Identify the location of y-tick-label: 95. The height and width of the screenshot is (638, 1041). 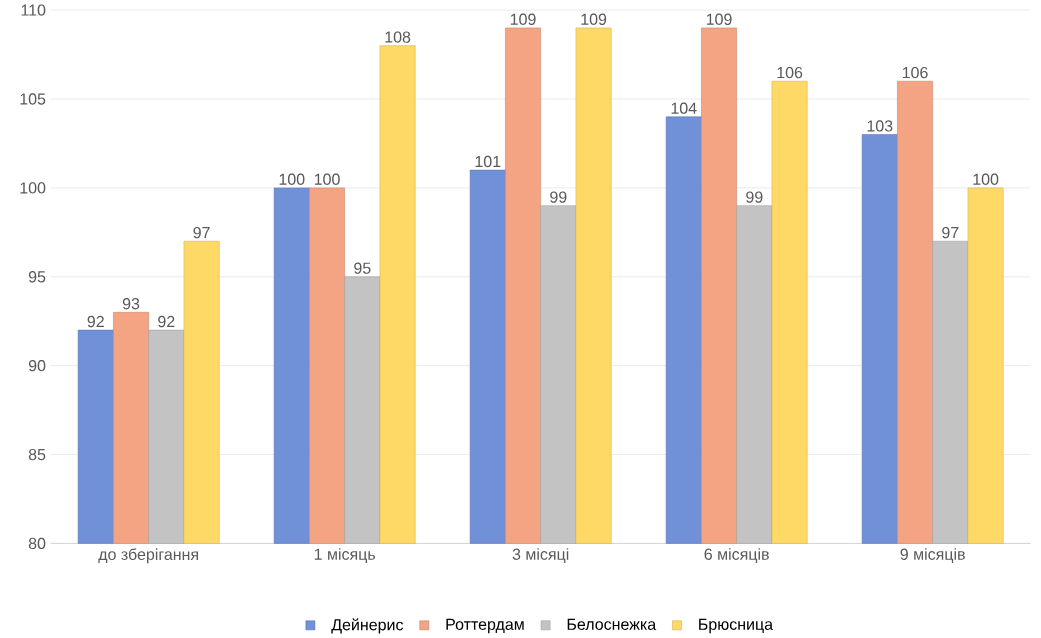
(37, 277).